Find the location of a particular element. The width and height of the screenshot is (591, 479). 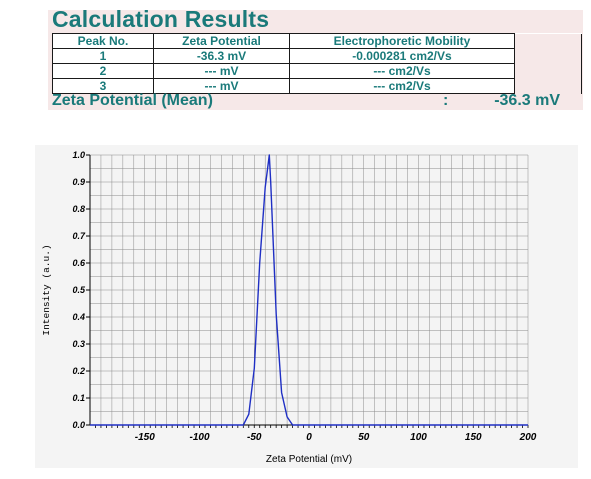

column-header-zeta-potential: Zeta Potential is located at coordinates (221, 41).